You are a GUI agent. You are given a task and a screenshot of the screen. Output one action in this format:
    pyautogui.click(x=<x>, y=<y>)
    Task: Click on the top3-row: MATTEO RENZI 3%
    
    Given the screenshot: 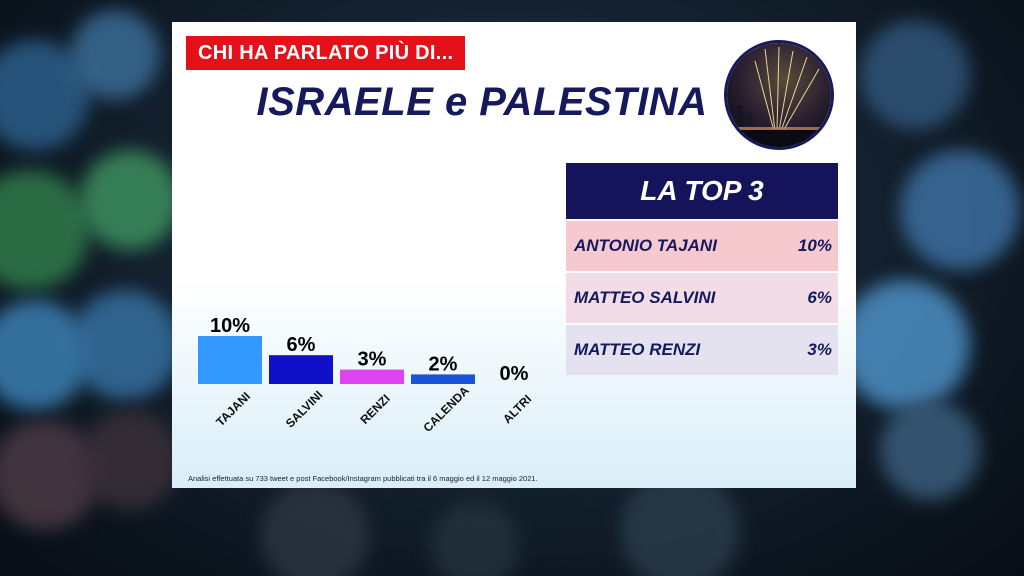 What is the action you would take?
    pyautogui.click(x=702, y=350)
    